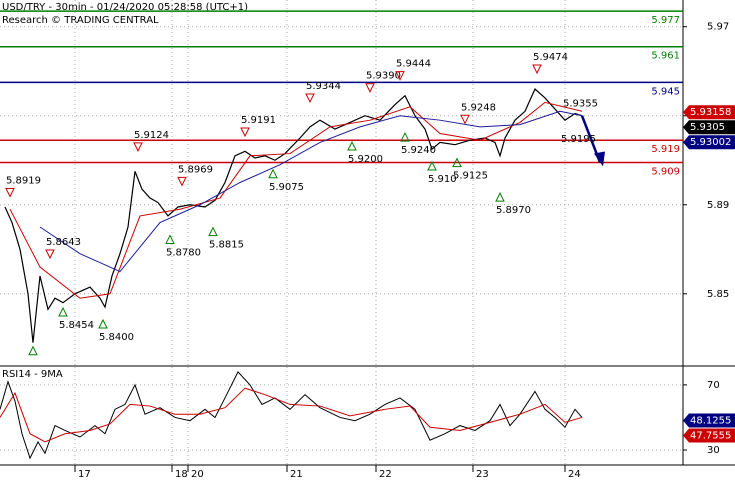 The width and height of the screenshot is (735, 480). Describe the element at coordinates (442, 179) in the screenshot. I see `pivot-label: 5.910` at that location.